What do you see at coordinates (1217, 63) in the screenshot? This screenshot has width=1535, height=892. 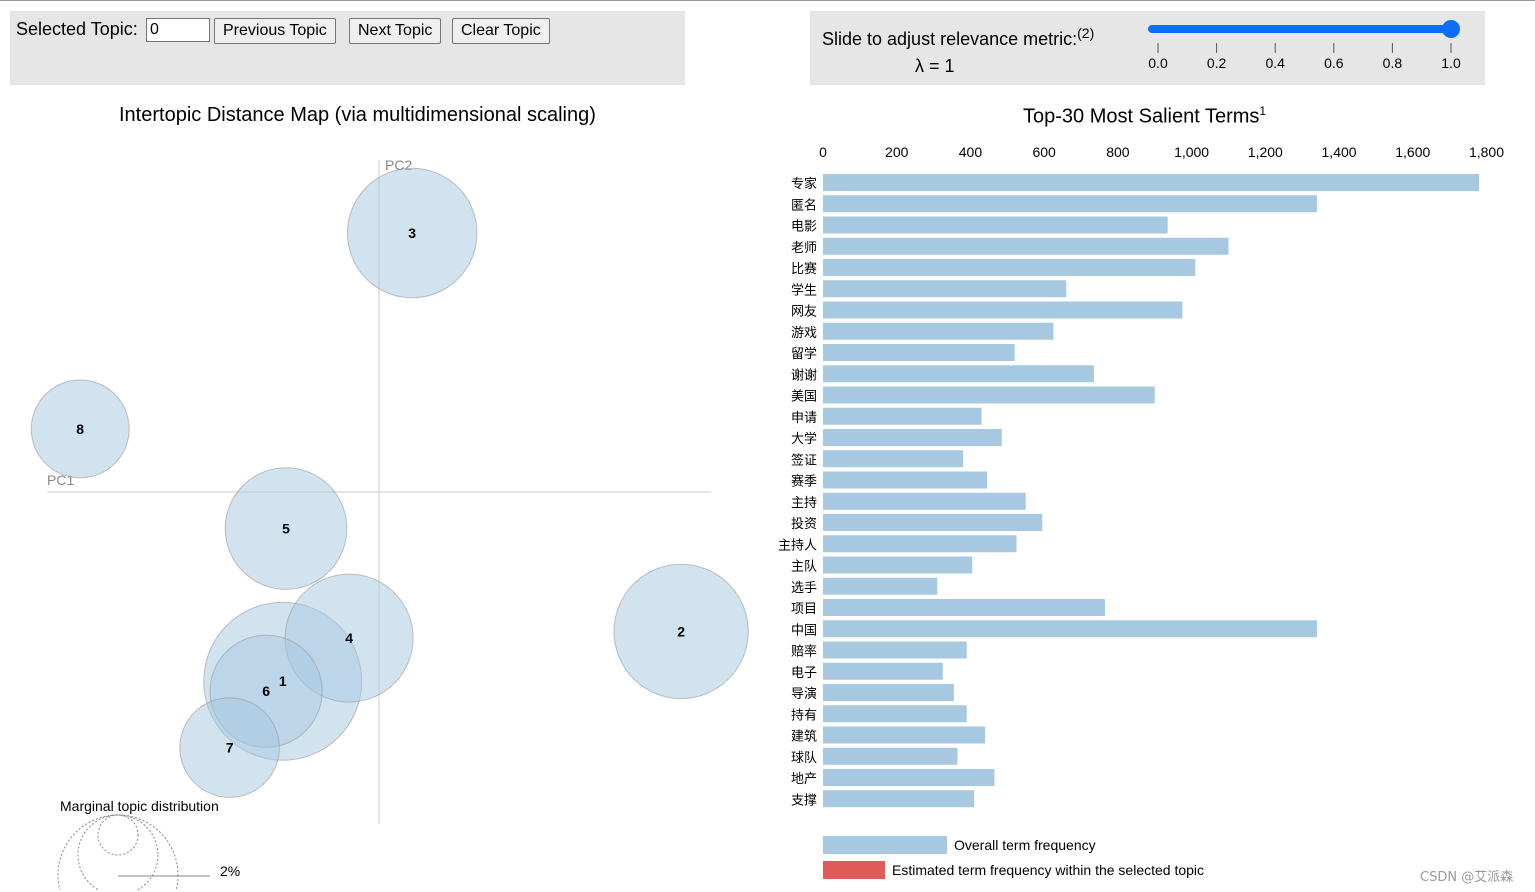 I see `slider-tick-label: 0.2` at bounding box center [1217, 63].